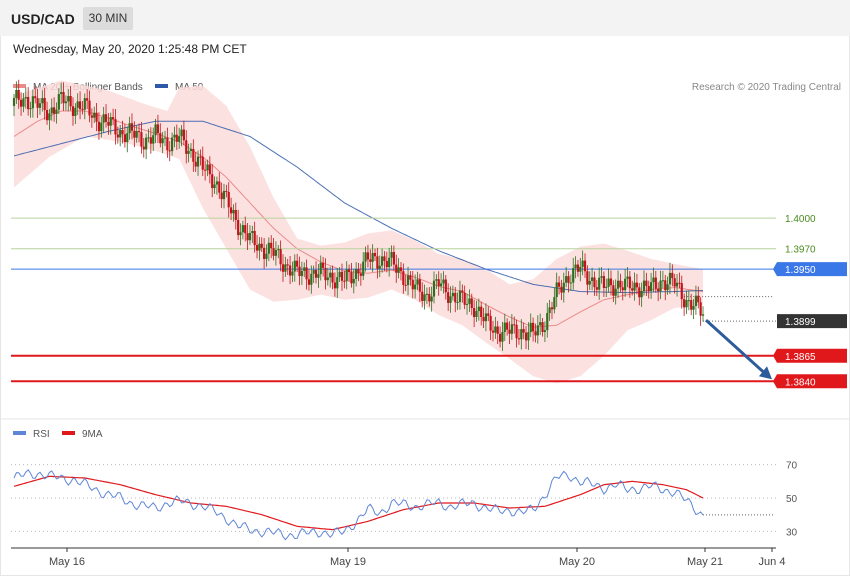 Image resolution: width=850 pixels, height=576 pixels. Describe the element at coordinates (43, 19) in the screenshot. I see `instrument-title: USD/CAD` at that location.